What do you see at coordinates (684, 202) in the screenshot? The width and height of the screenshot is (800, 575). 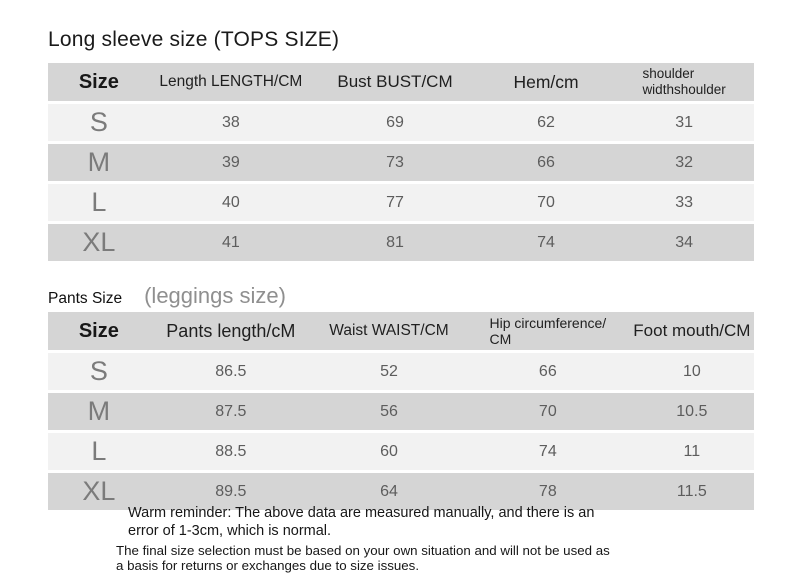 I see `value-cell: 33` at bounding box center [684, 202].